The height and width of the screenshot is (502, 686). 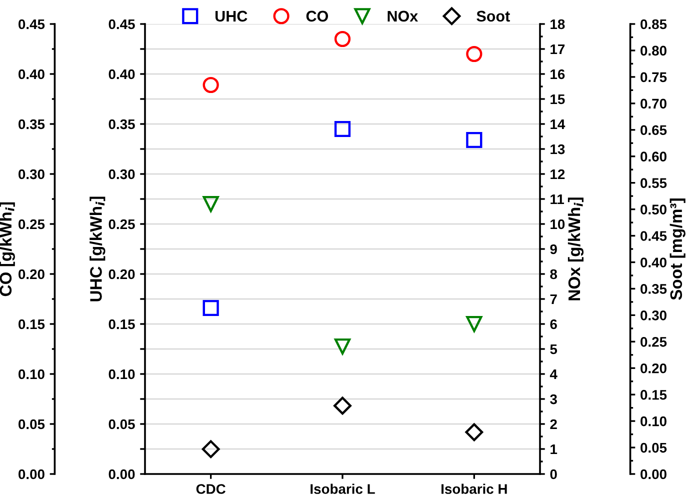 I want to click on y2-tick-label: 0.85, so click(x=653, y=24).